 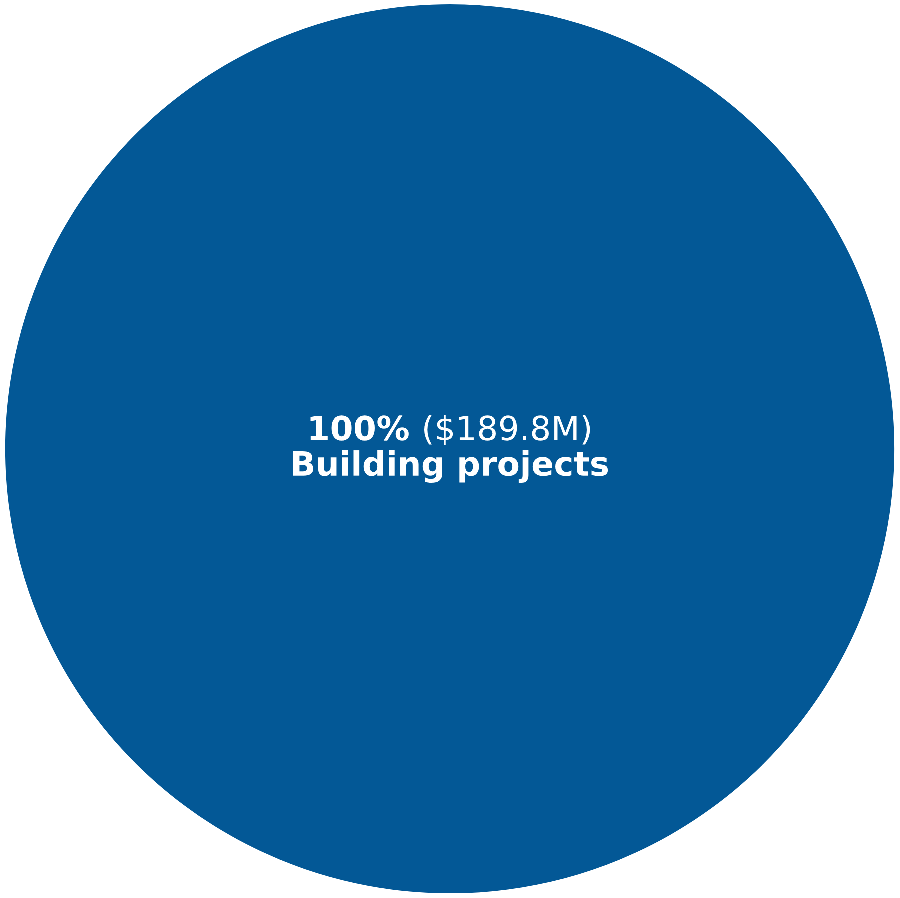 What do you see at coordinates (450, 430) in the screenshot?
I see `data-label: 100% ($189.8M)` at bounding box center [450, 430].